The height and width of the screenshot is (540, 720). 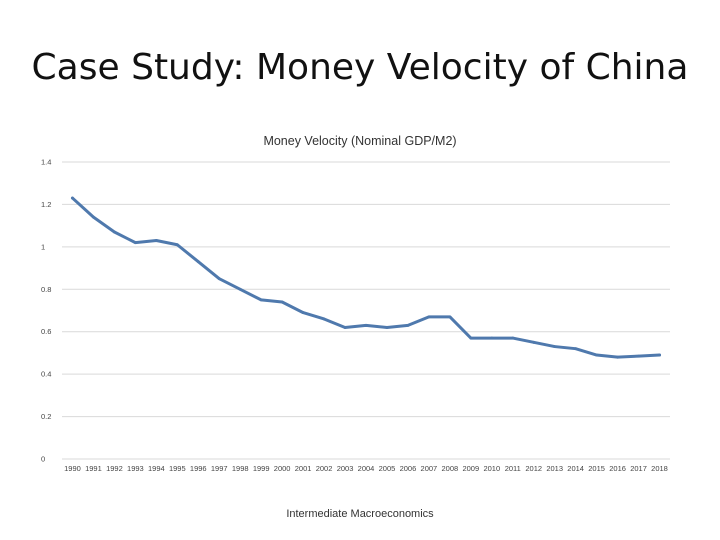 What do you see at coordinates (46, 416) in the screenshot?
I see `y-tick-label: 0.2` at bounding box center [46, 416].